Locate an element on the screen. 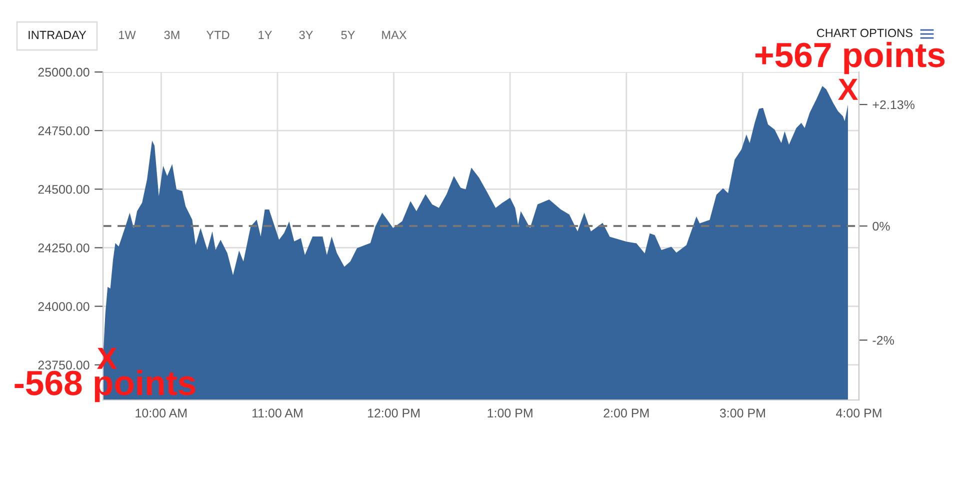  y-tick-label: 24500.00 is located at coordinates (64, 189).